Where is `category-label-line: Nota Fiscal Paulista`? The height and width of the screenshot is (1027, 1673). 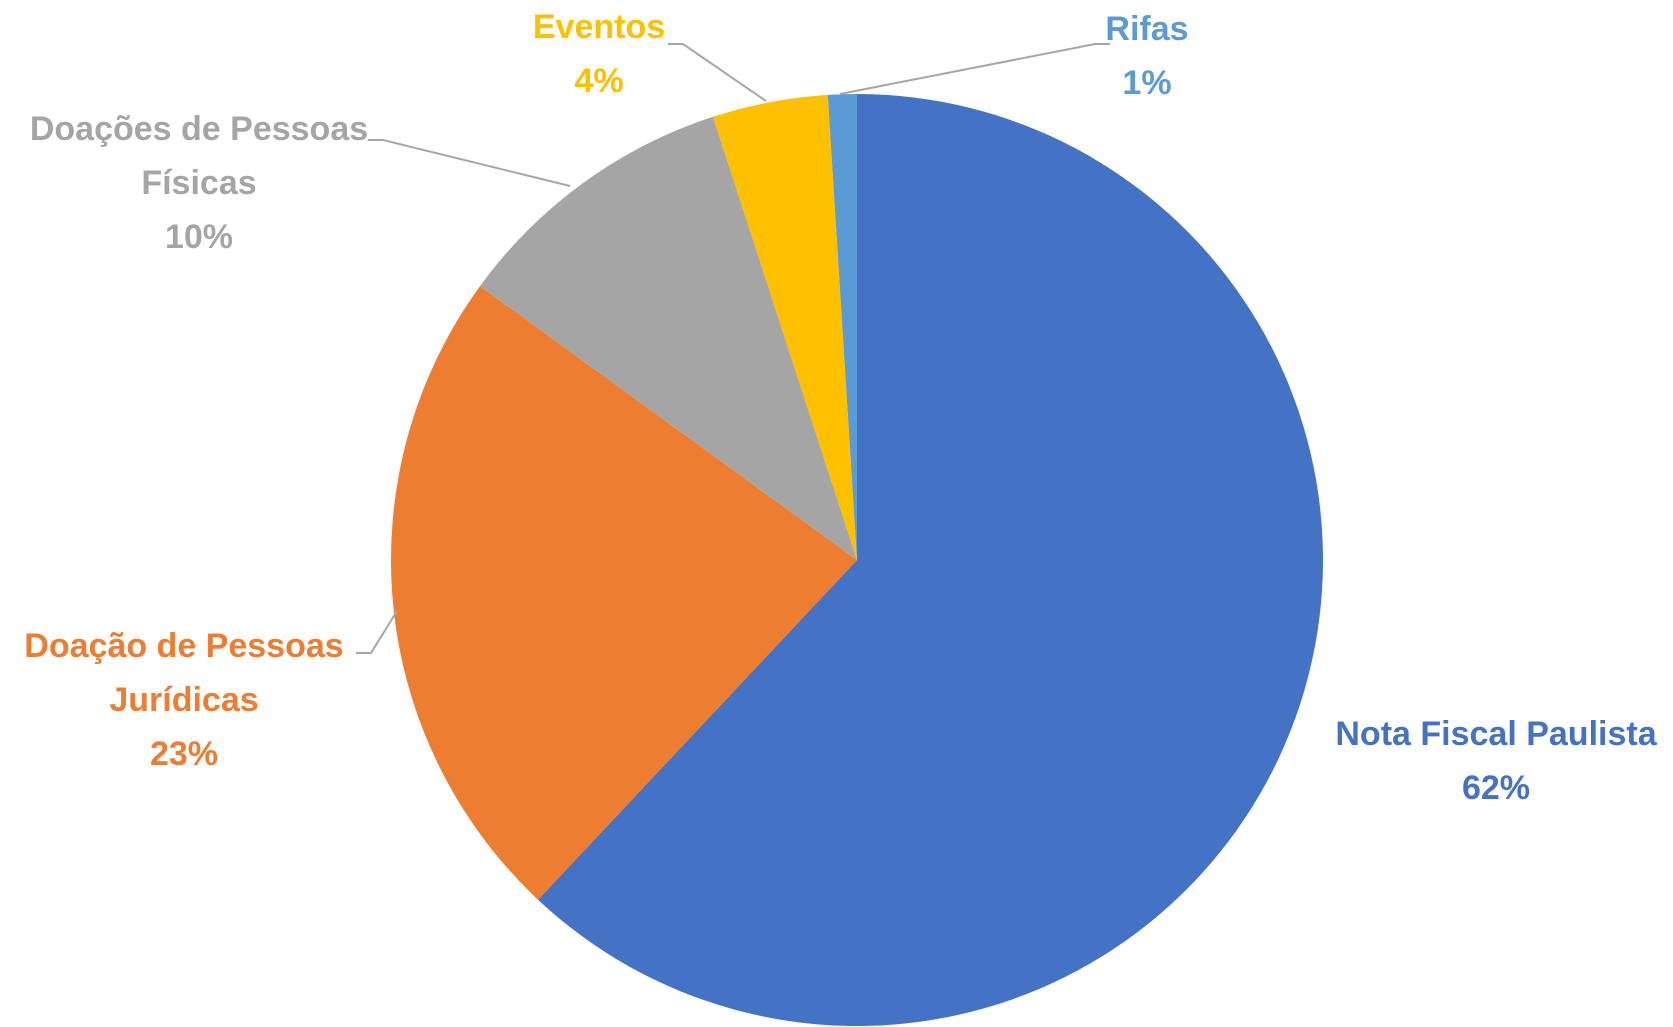 category-label-line: Nota Fiscal Paulista is located at coordinates (1496, 734).